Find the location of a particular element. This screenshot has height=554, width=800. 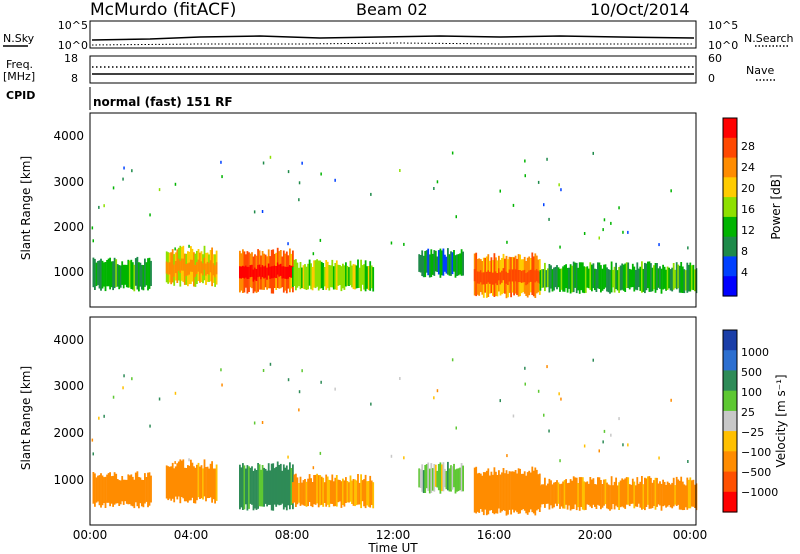

x-axis-label: Time UT is located at coordinates (392, 547).